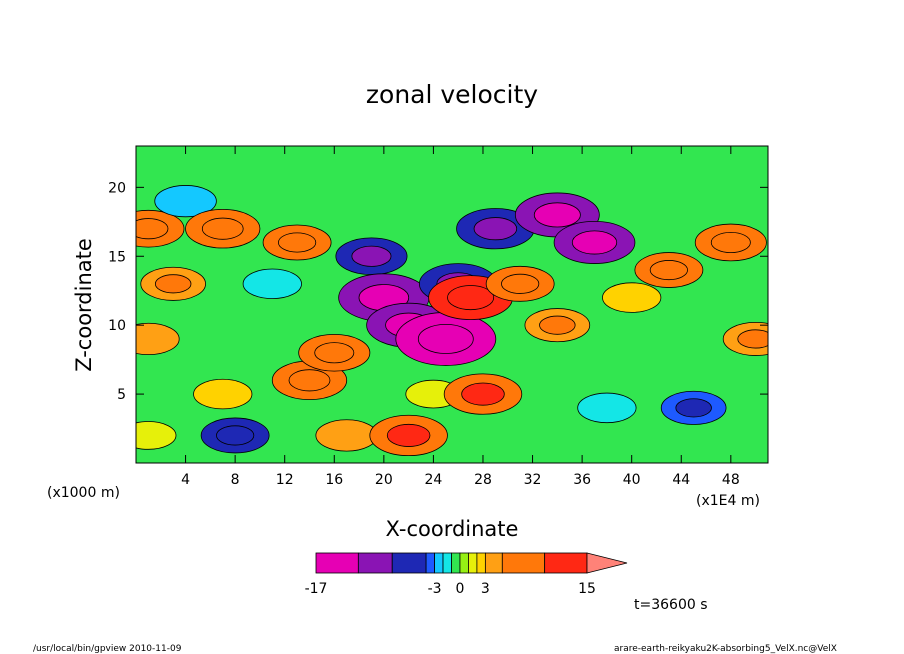  Describe the element at coordinates (316, 589) in the screenshot. I see `colorbar-label: -17` at that location.